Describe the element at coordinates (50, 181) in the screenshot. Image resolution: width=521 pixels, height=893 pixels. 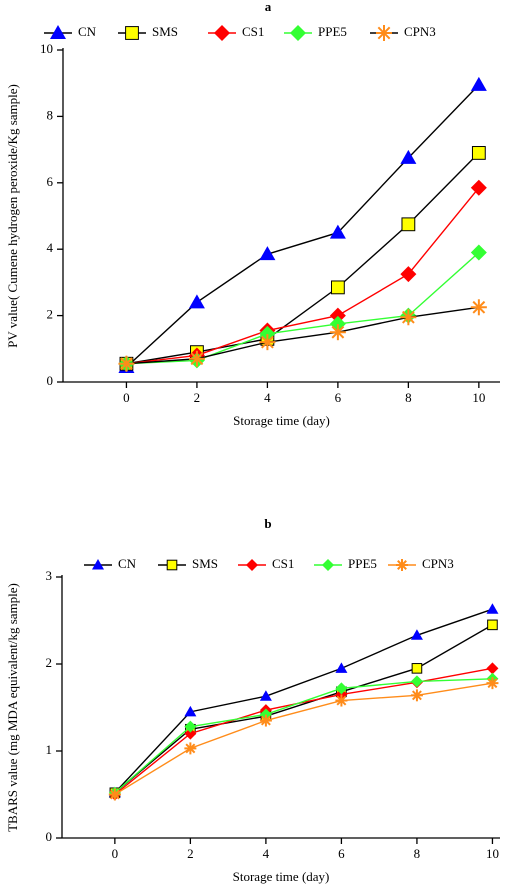
I see `y-tick-label: 6` at that location.